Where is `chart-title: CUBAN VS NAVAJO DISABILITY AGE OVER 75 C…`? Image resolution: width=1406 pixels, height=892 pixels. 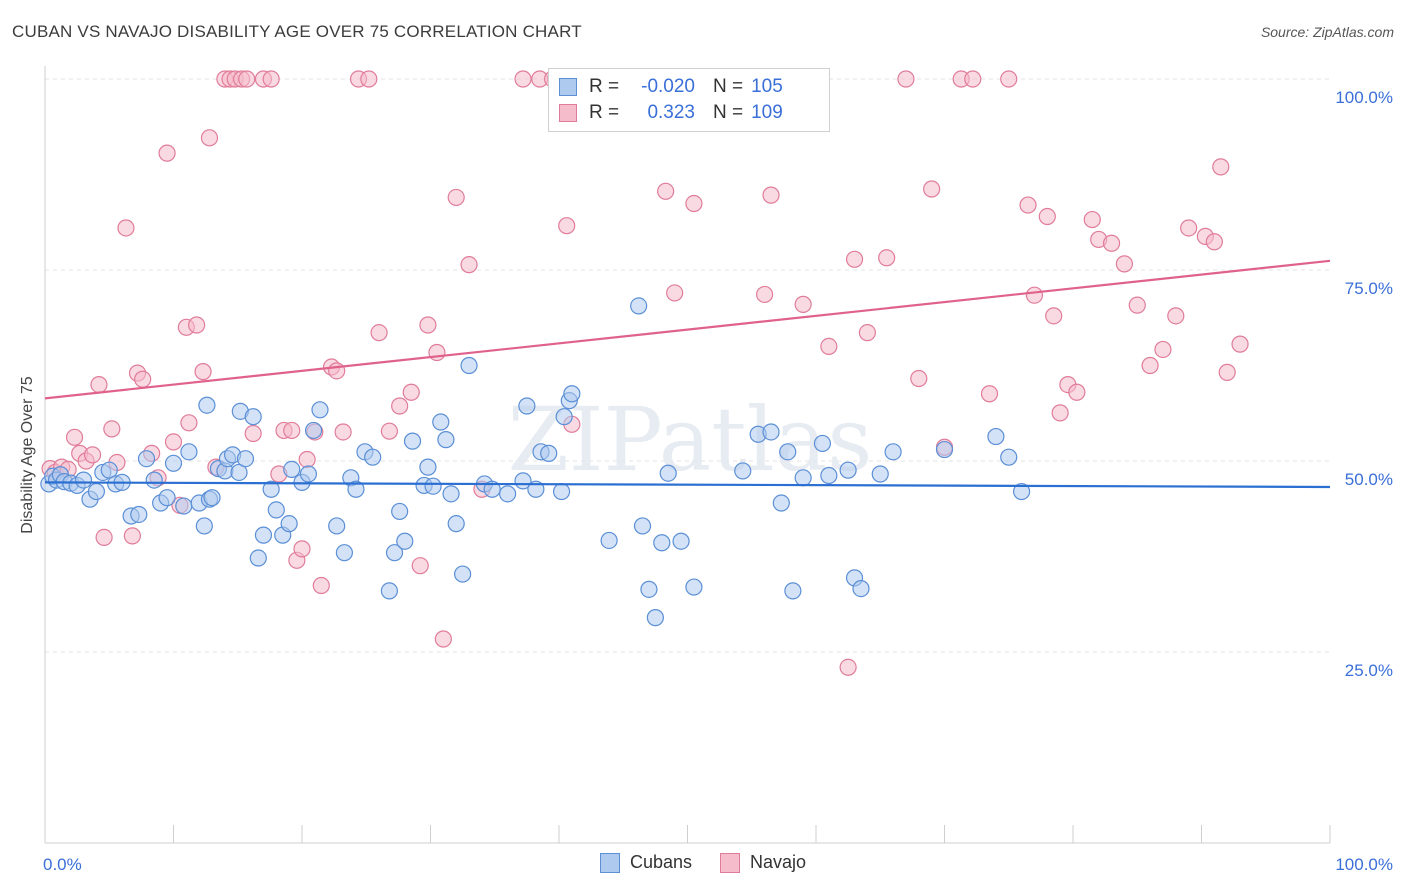 chart-title: CUBAN VS NAVAJO DISABILITY AGE OVER 75 C… is located at coordinates (297, 31).